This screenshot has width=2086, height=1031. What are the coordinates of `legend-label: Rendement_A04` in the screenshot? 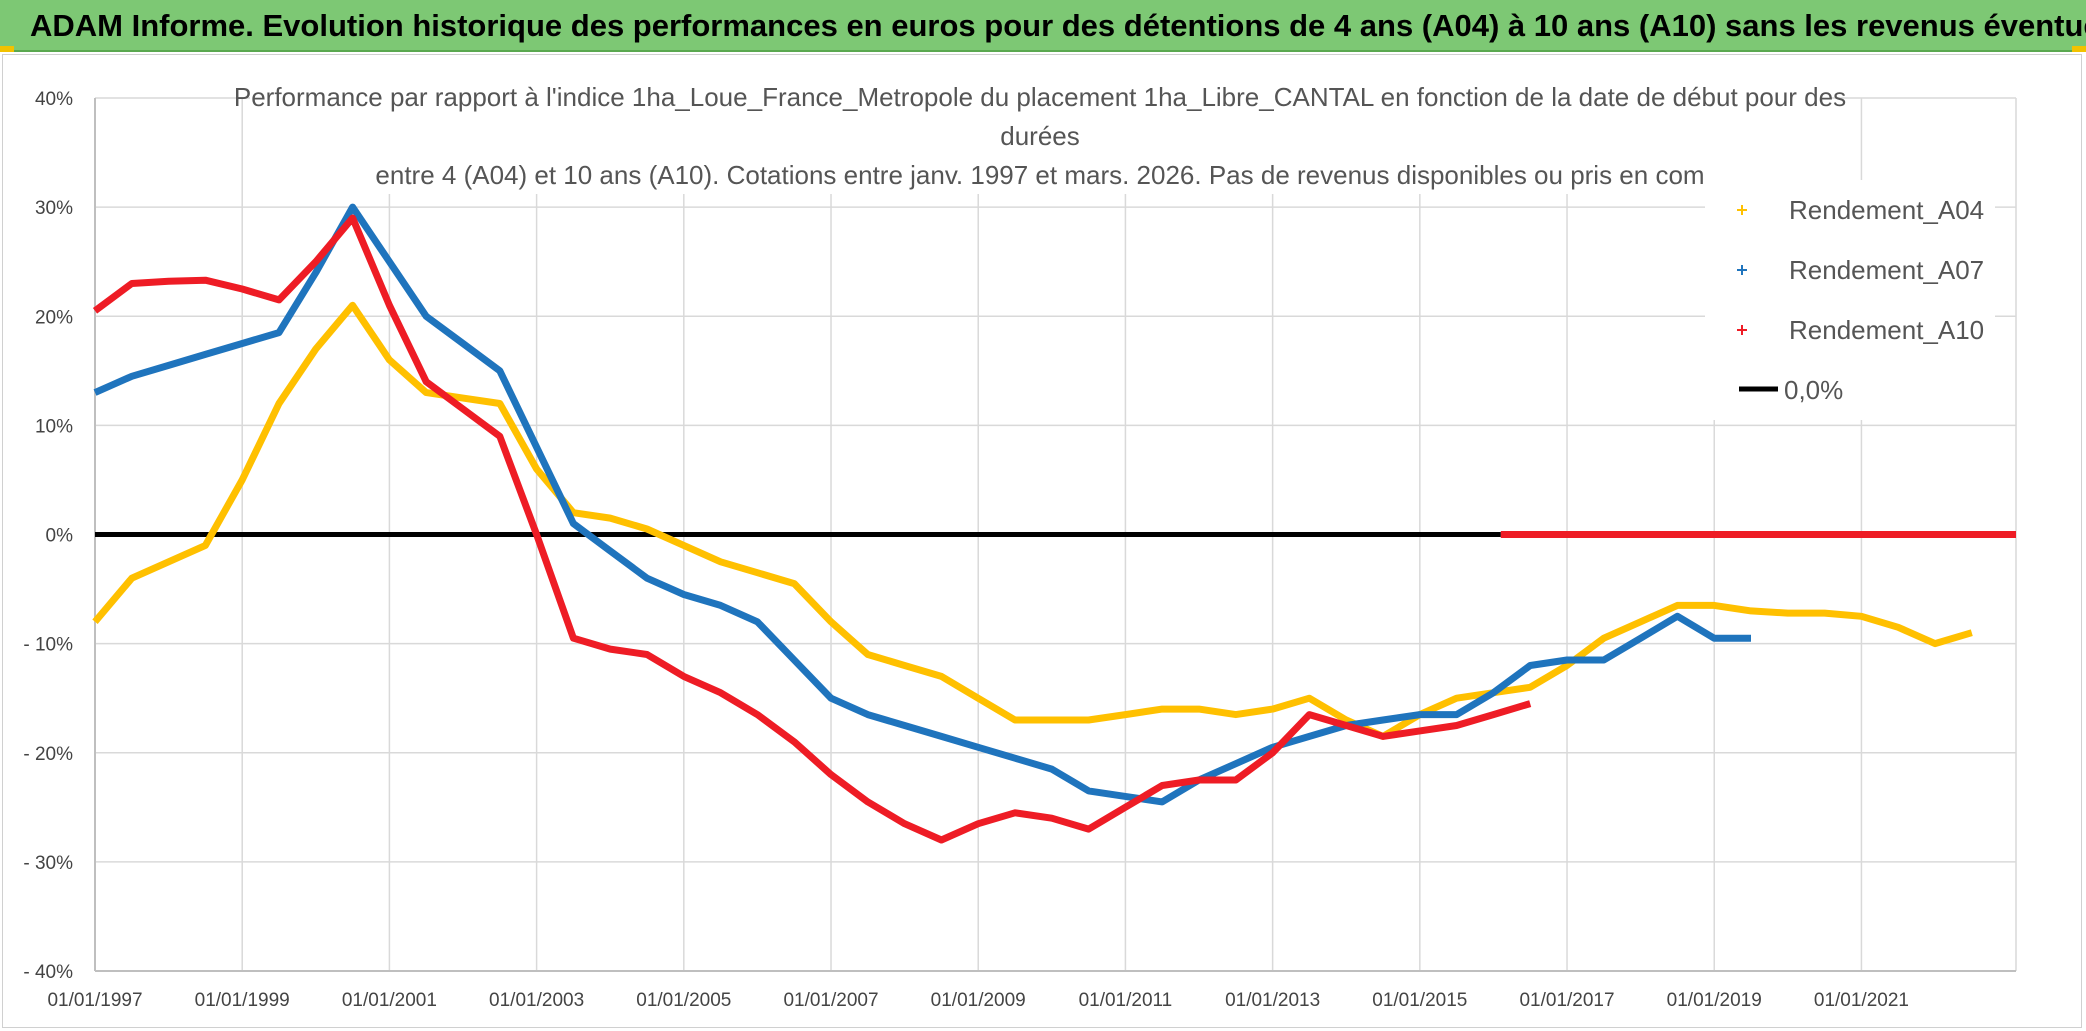 It's located at (1886, 210).